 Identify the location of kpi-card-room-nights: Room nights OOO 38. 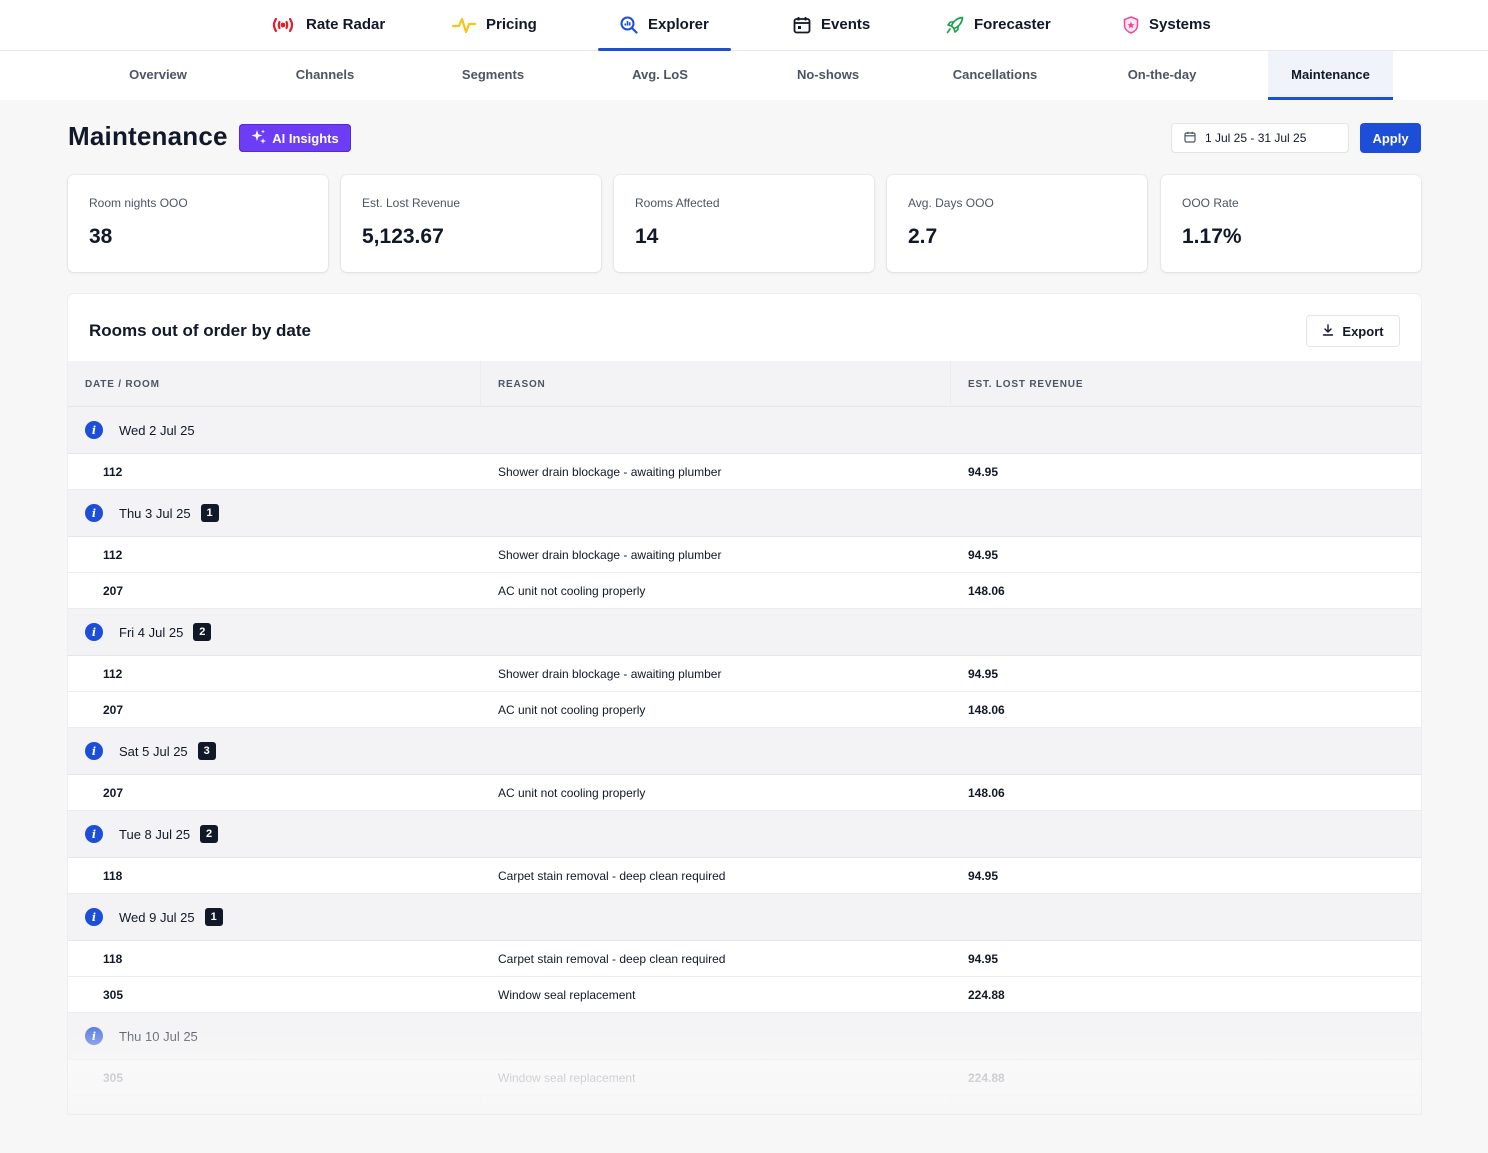
(198, 223).